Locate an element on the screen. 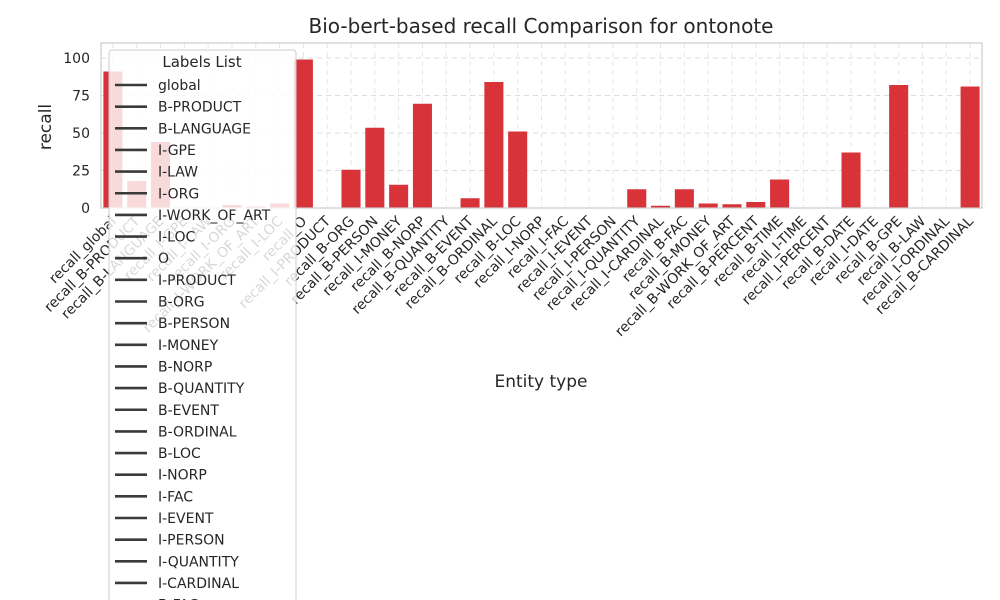 The image size is (1000, 600). legend-label: I-ORG is located at coordinates (178, 194).